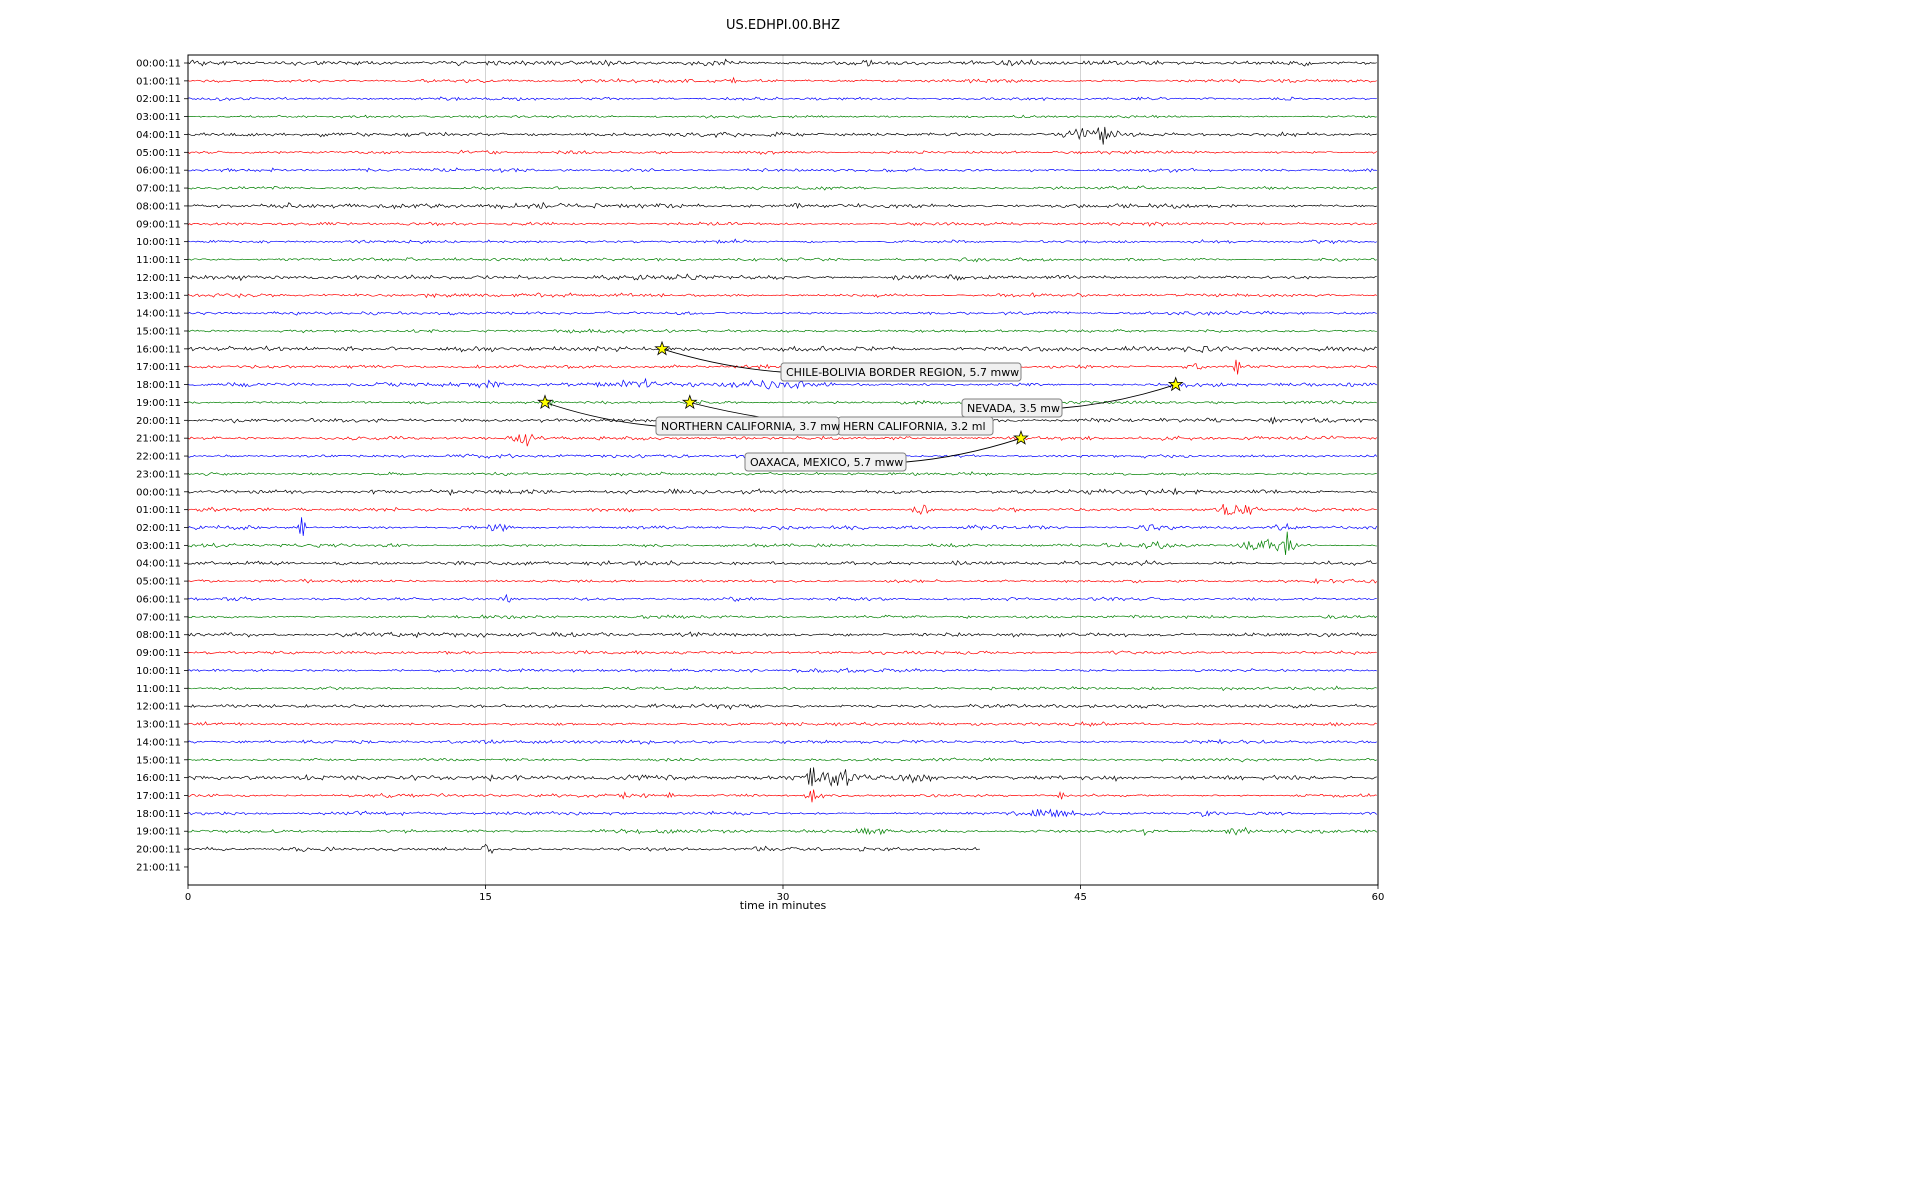  Describe the element at coordinates (158, 510) in the screenshot. I see `row-label: 01:00:11` at that location.